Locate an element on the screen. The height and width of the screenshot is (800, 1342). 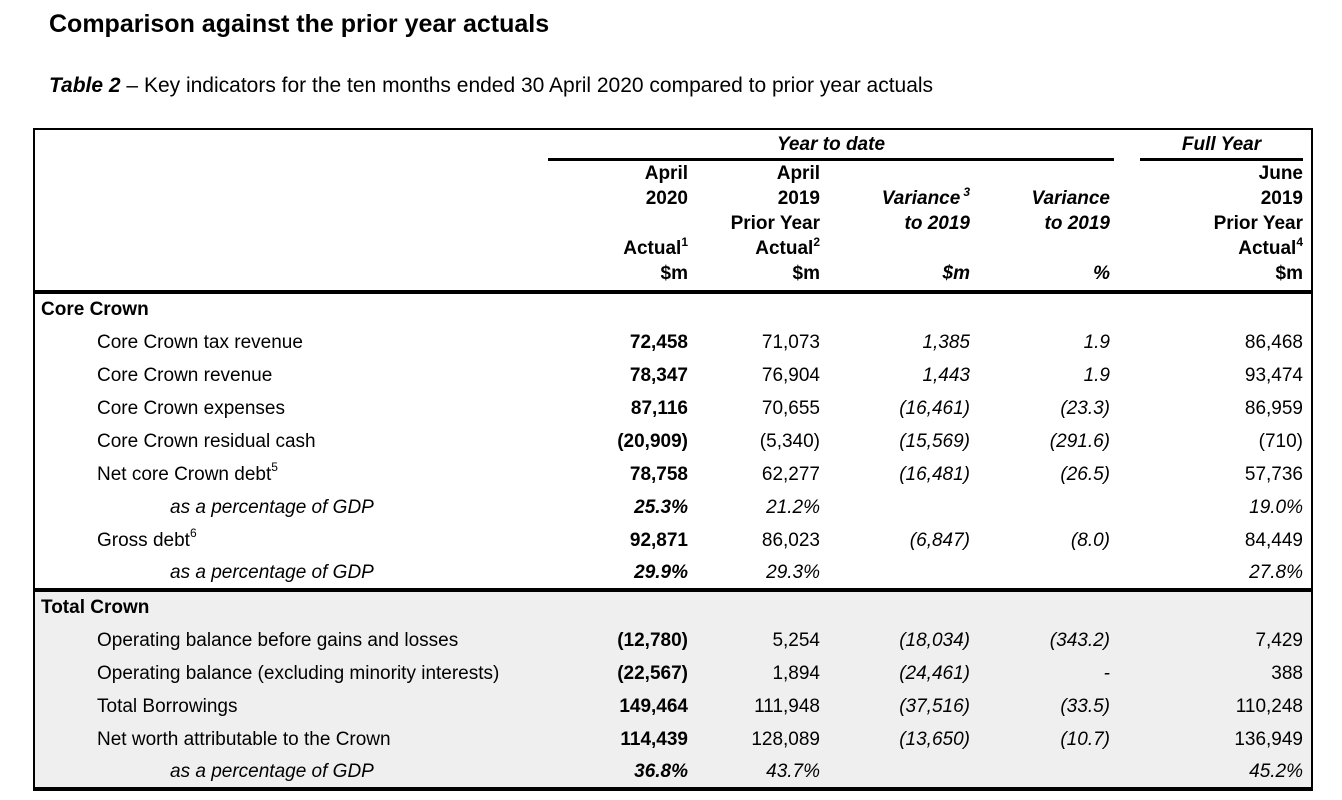
cell-variance-m: (24,461) is located at coordinates (901, 673).